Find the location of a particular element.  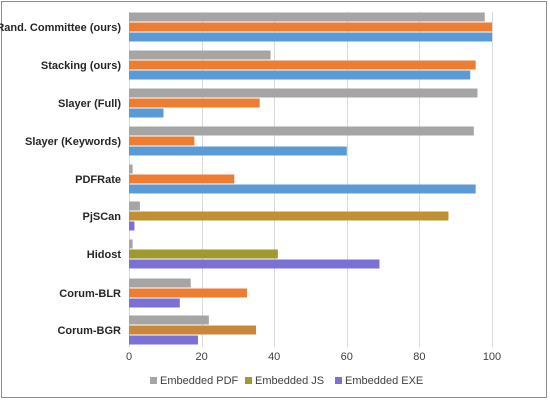

legend: Embedded PDF Embedded JS Embedded EXE is located at coordinates (286, 381).